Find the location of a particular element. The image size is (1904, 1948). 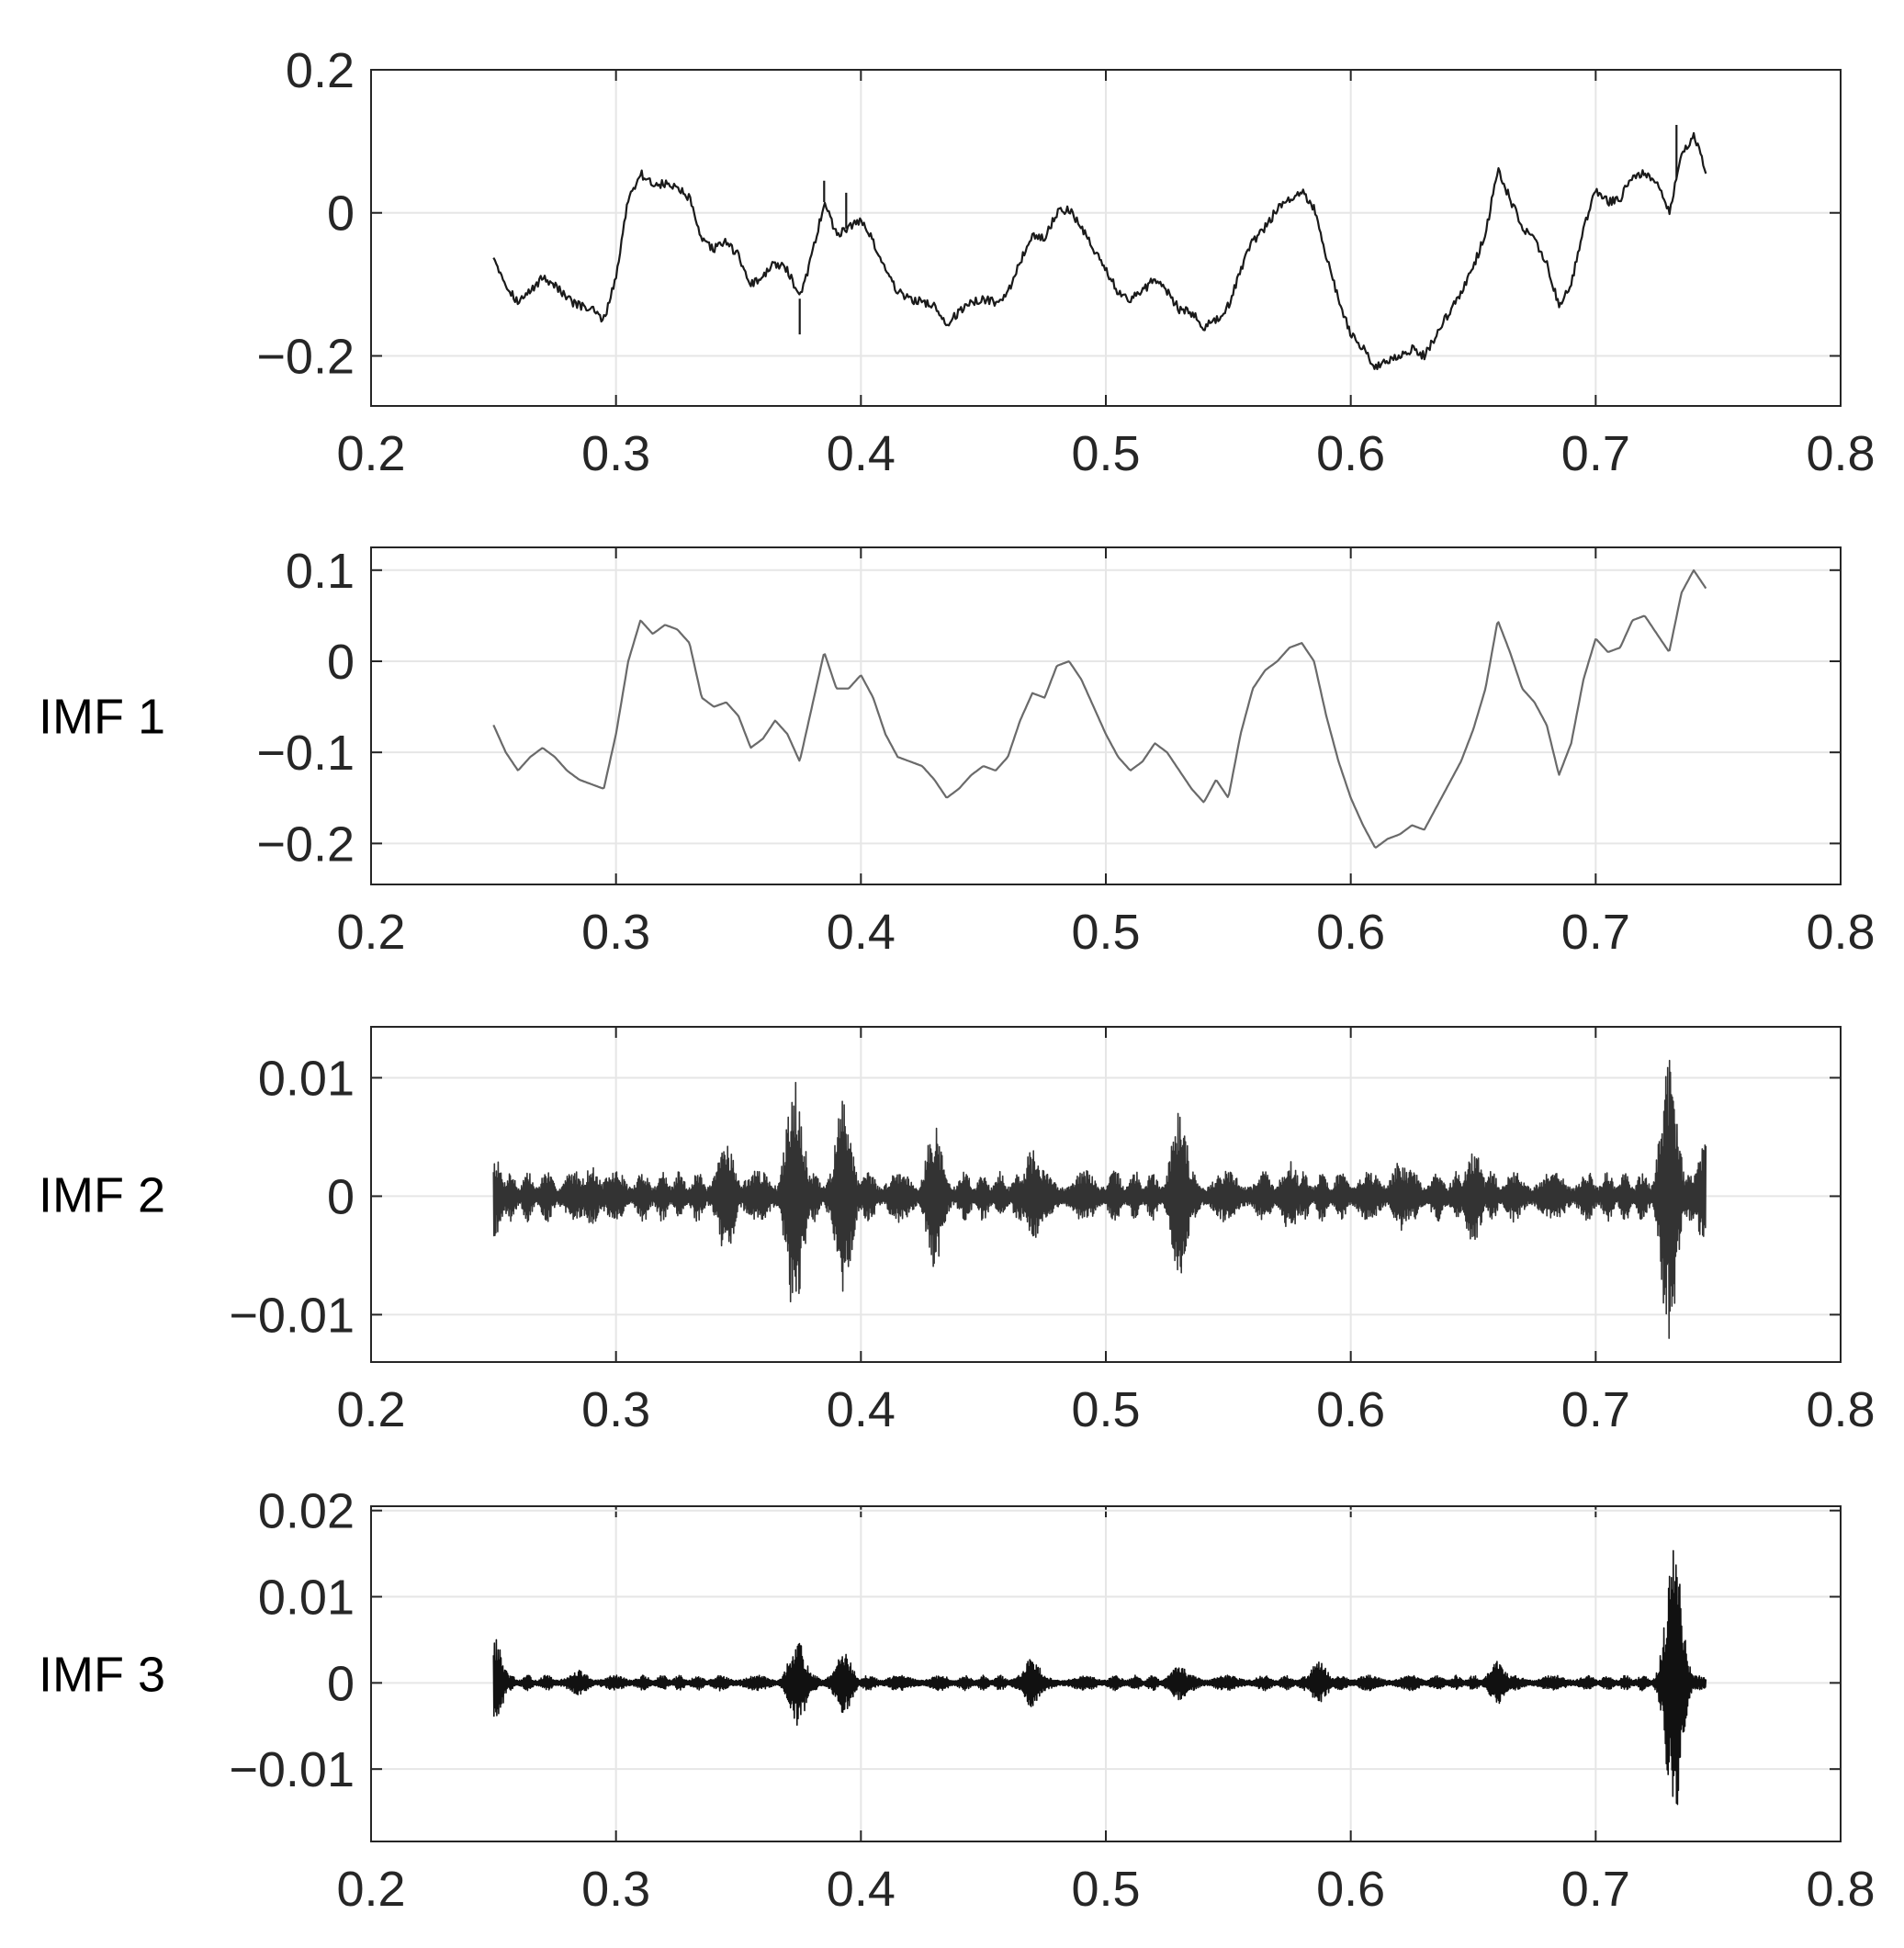

y-tick-label: 0.2 is located at coordinates (320, 71).